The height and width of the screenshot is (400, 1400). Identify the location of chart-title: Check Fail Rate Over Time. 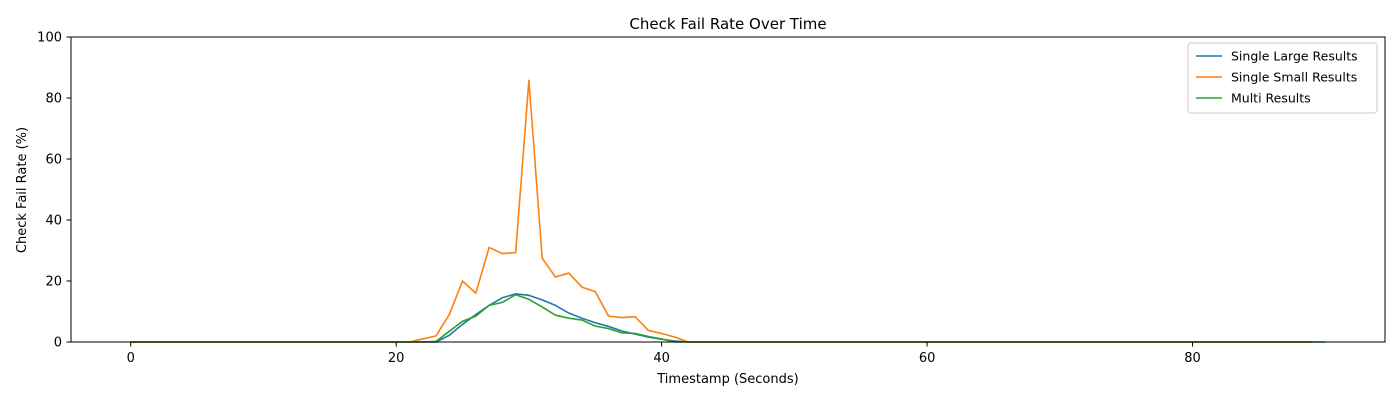
(727, 24).